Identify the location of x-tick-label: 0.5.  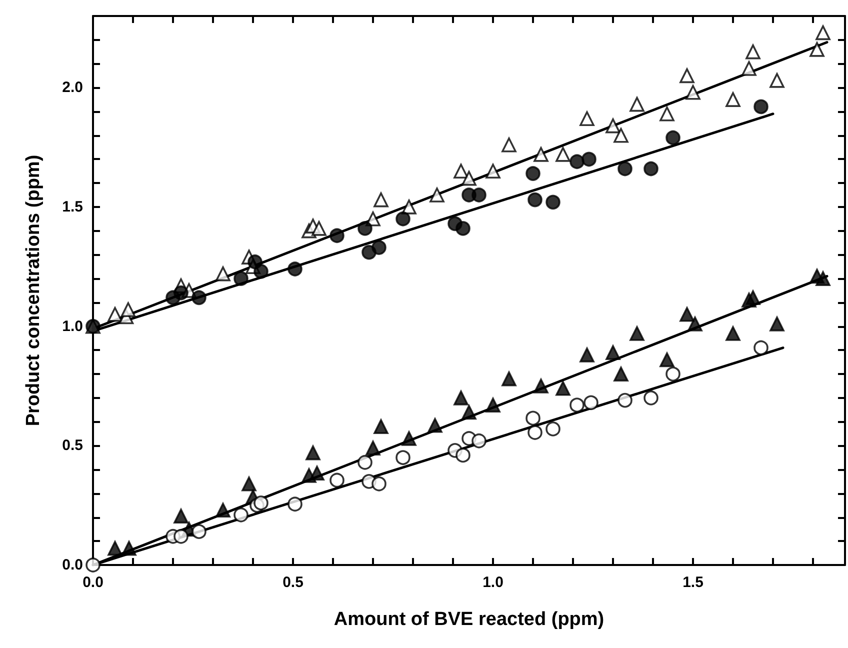
(293, 582).